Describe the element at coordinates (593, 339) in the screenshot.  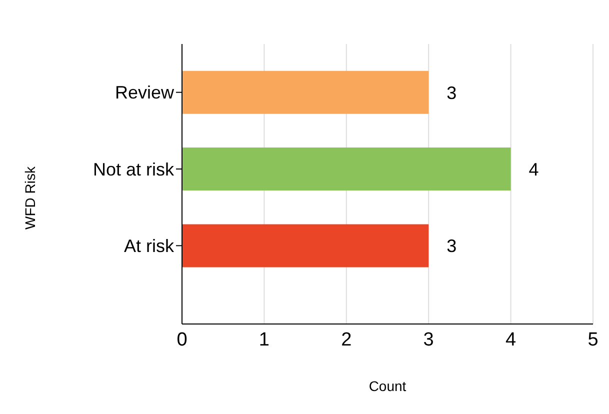
I see `x-tick-label: 5` at that location.